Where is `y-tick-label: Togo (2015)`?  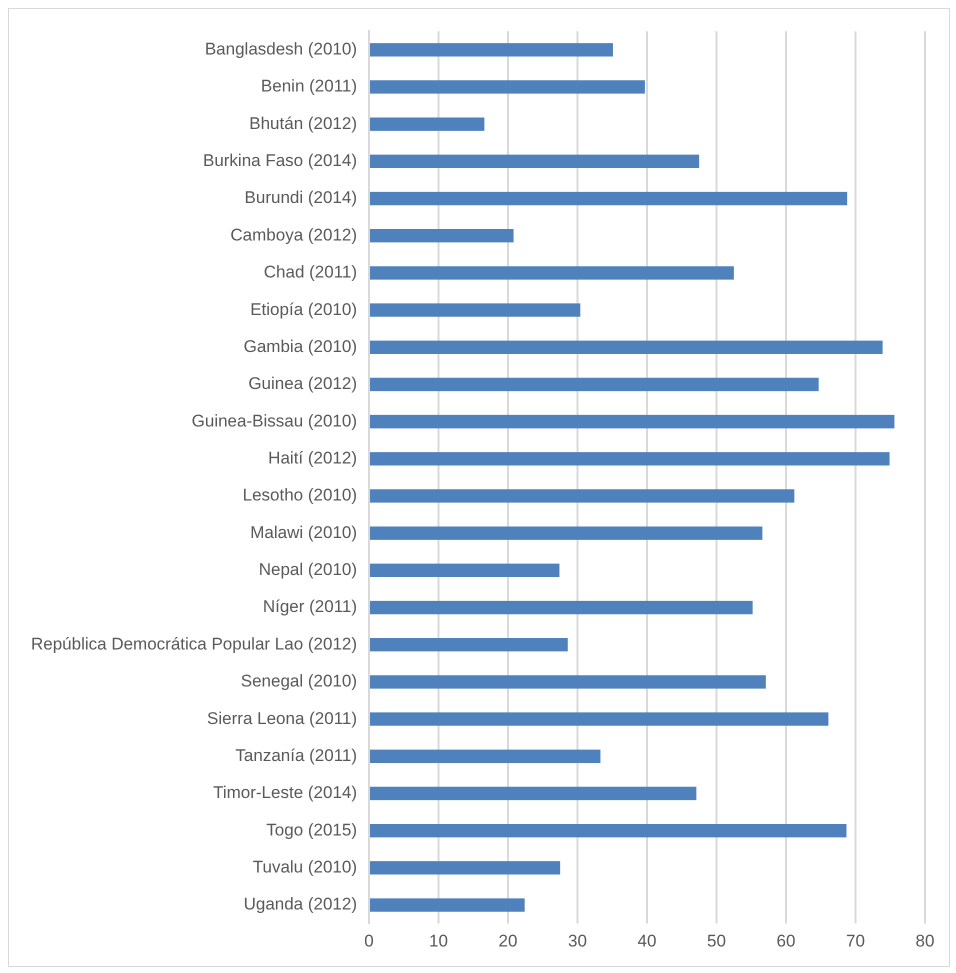
y-tick-label: Togo (2015) is located at coordinates (312, 830).